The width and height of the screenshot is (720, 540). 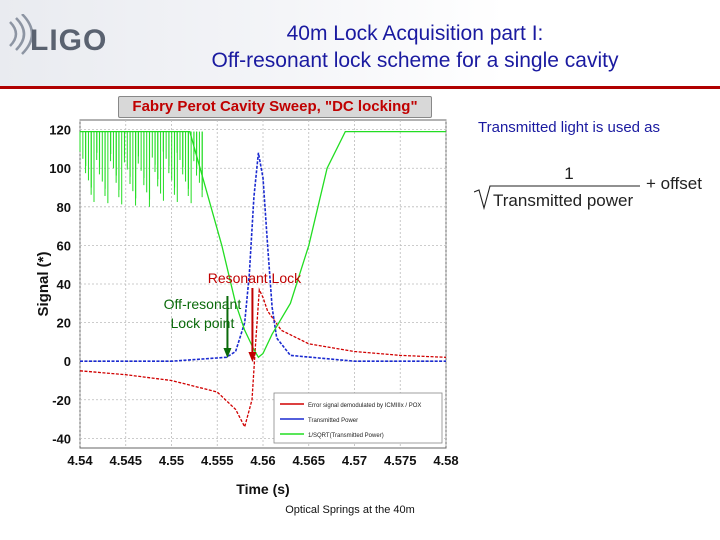 I want to click on y-tick-label: 0, so click(x=67, y=361).